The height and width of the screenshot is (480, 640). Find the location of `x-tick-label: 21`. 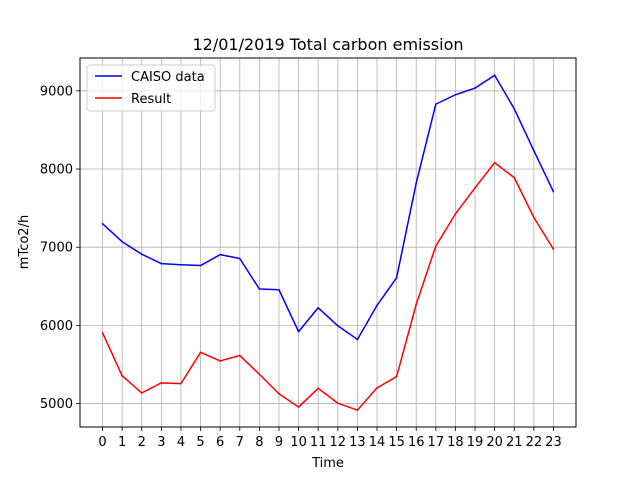

x-tick-label: 21 is located at coordinates (514, 442).